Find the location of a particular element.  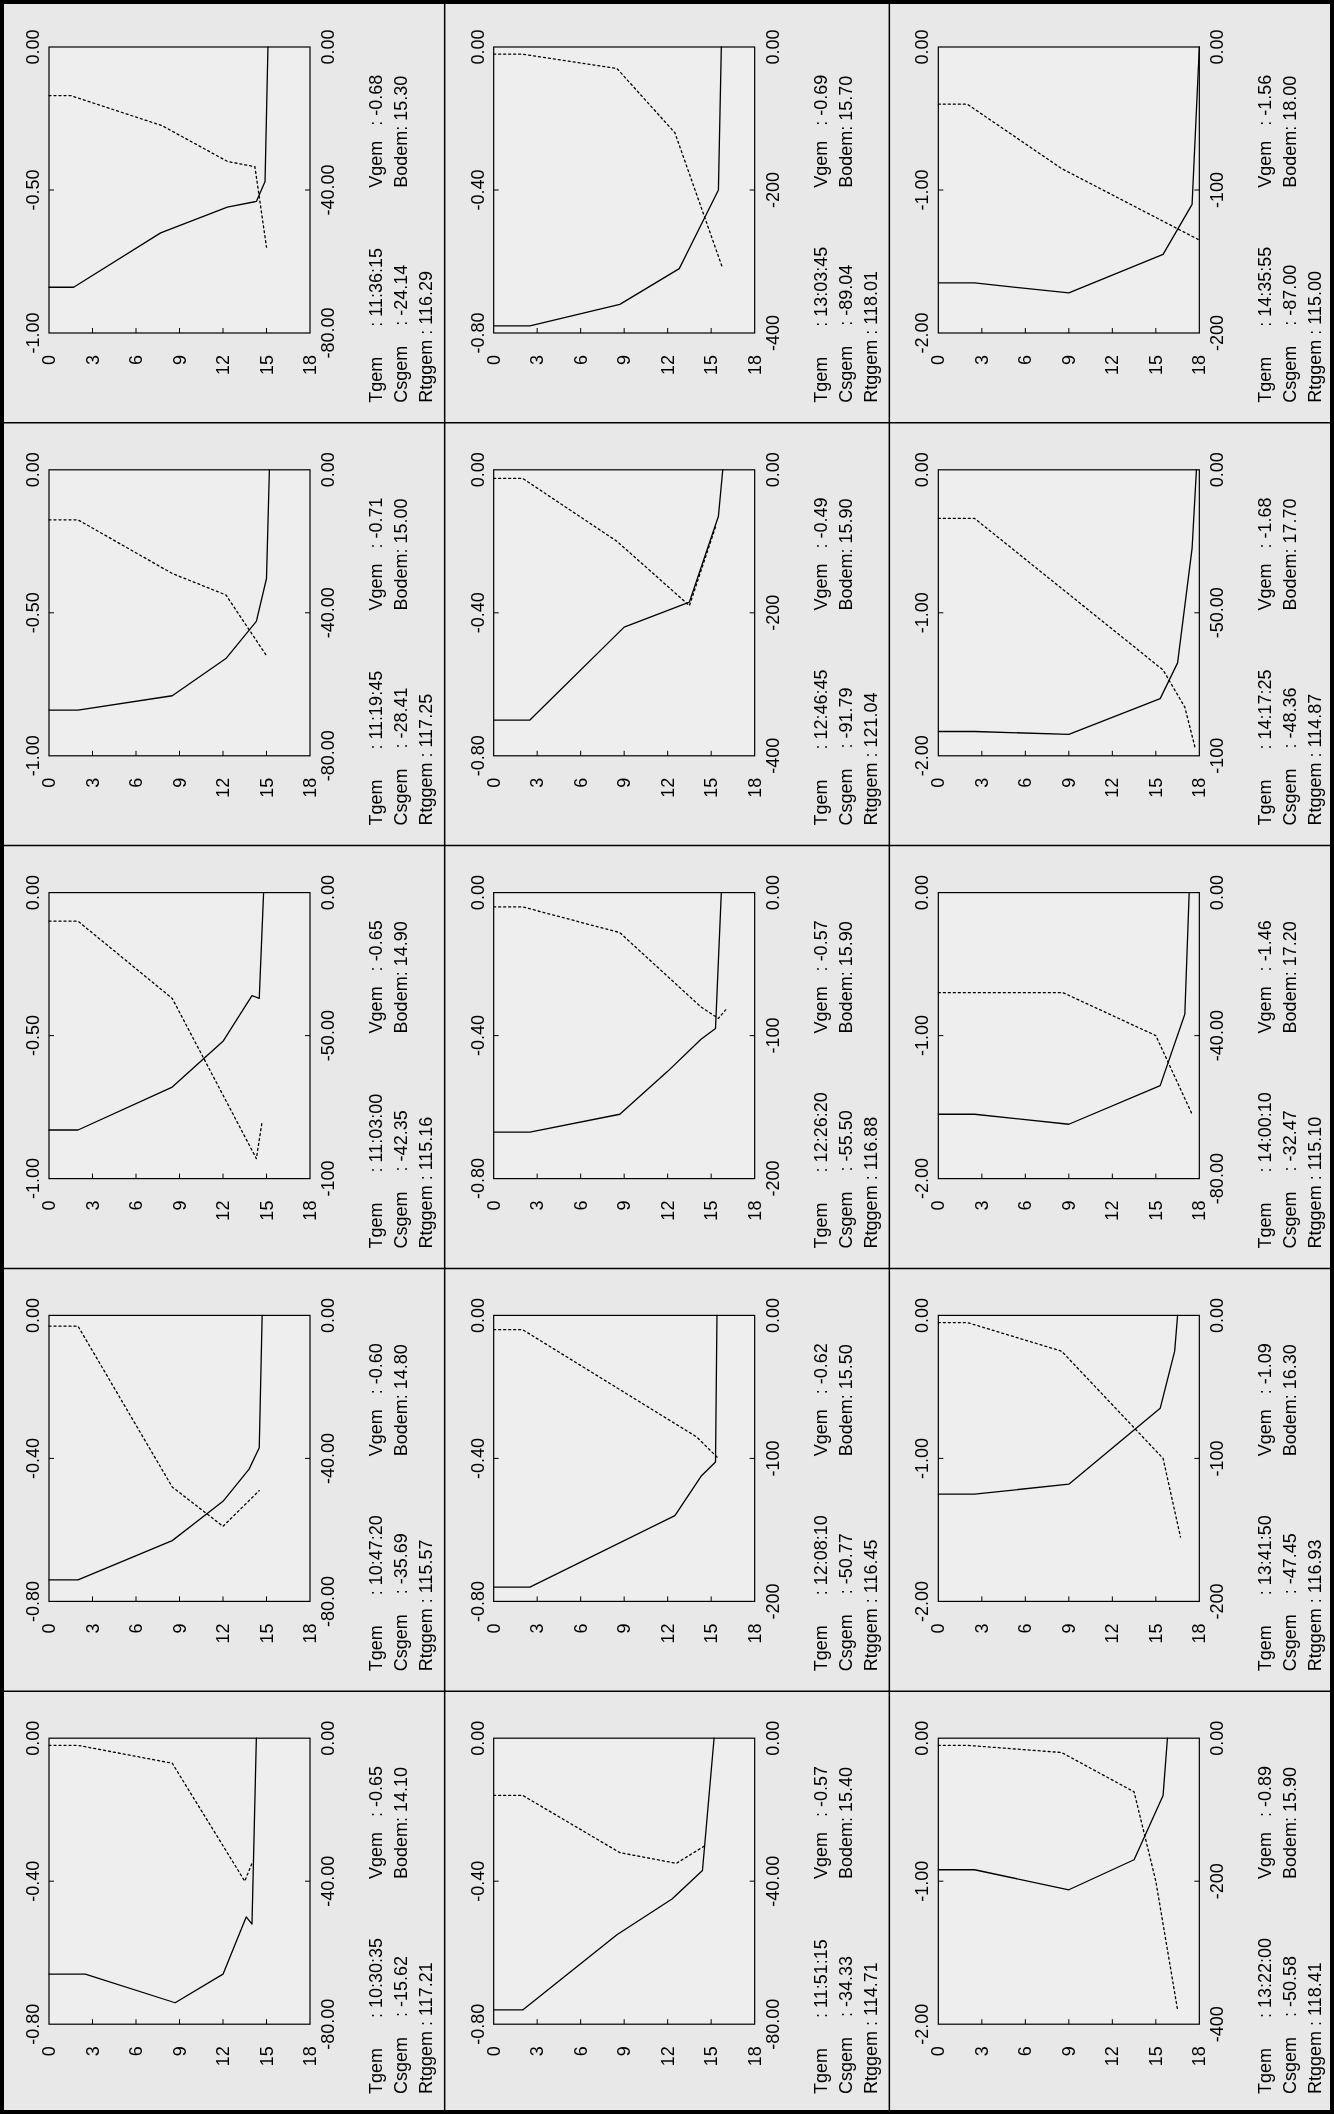

text: Rtggem : 114.71 is located at coordinates (870, 2028).